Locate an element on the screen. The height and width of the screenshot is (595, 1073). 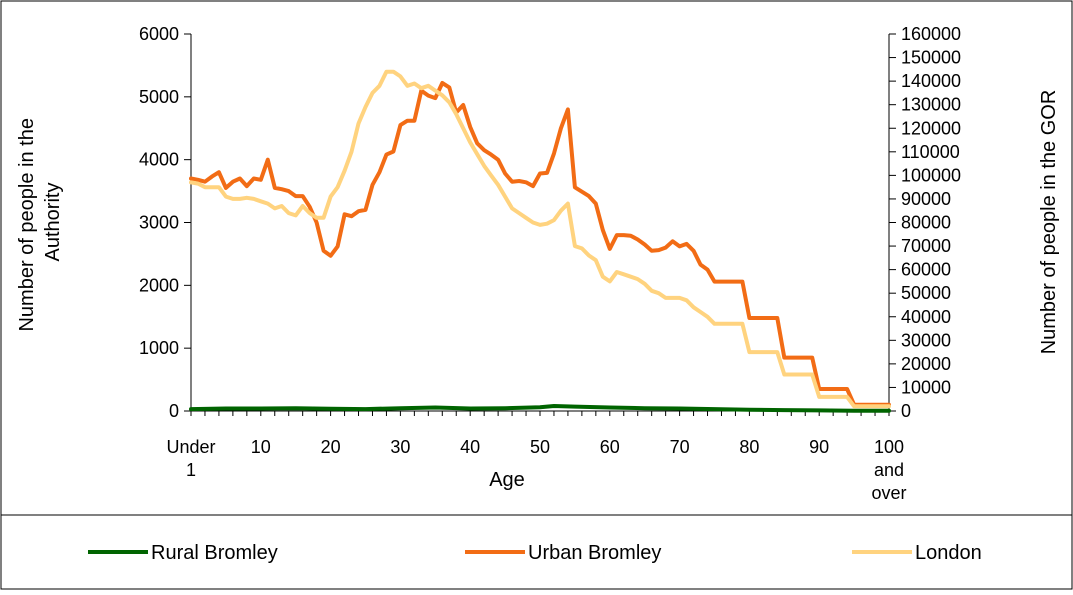
legend-label-rural-bromley: Rural Bromley is located at coordinates (214, 553).